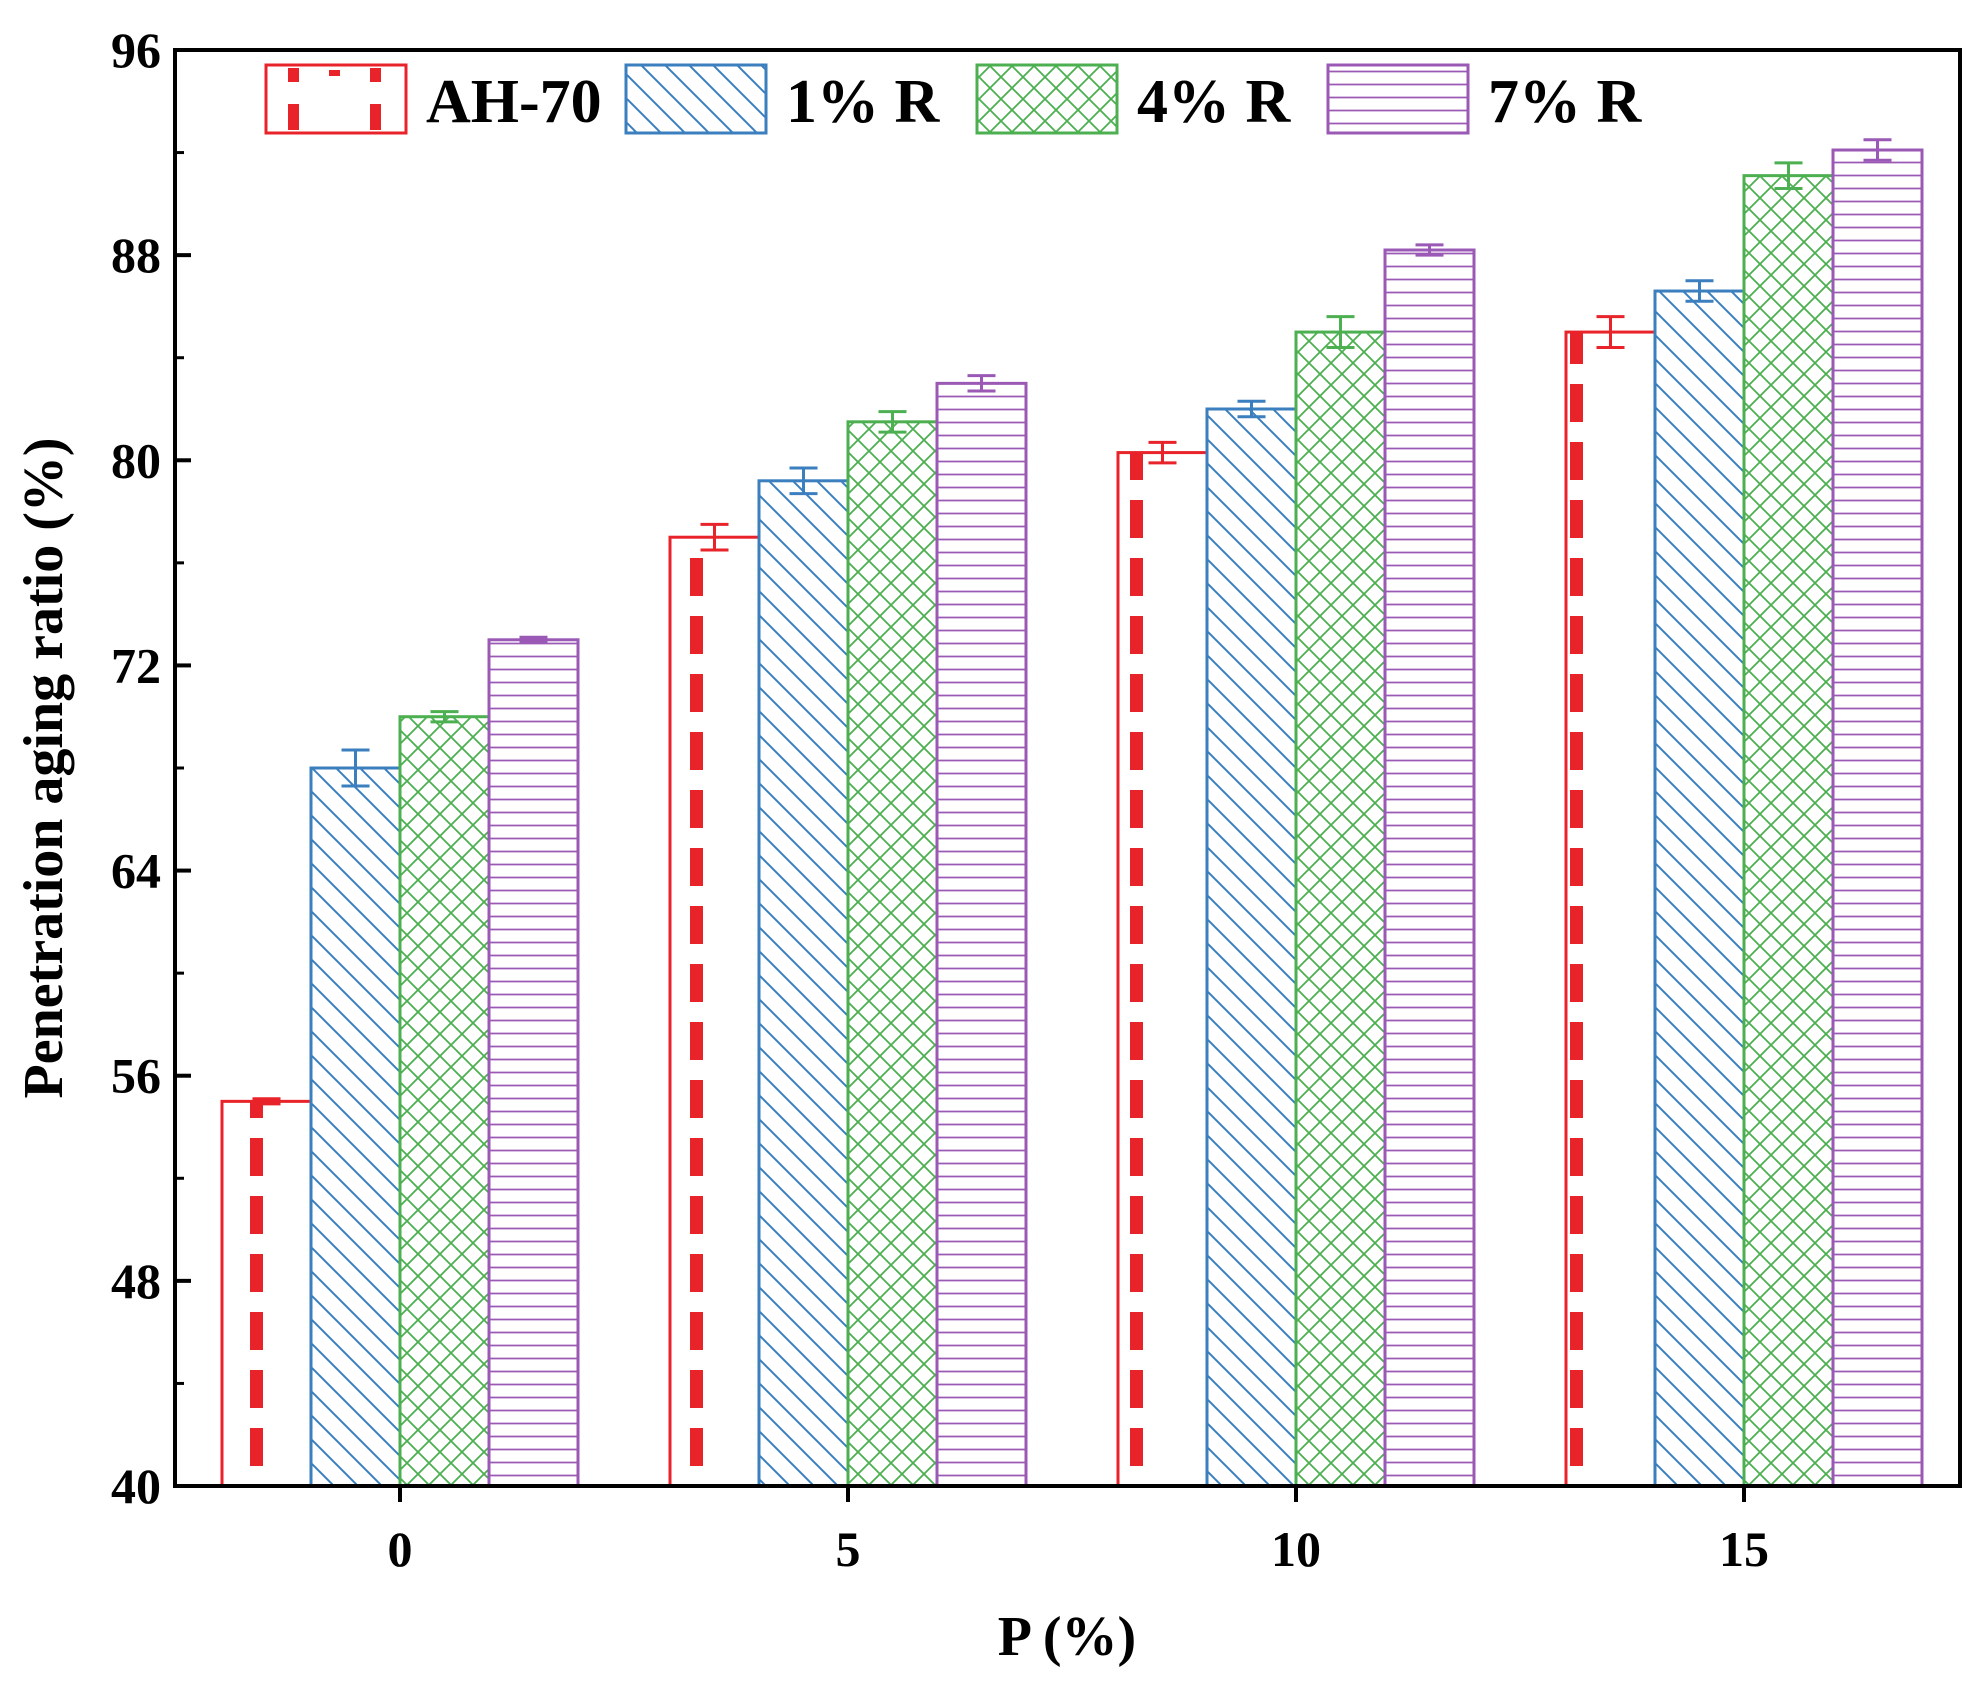 This screenshot has width=1980, height=1687. Describe the element at coordinates (136, 665) in the screenshot. I see `y-tick-label: 72` at that location.